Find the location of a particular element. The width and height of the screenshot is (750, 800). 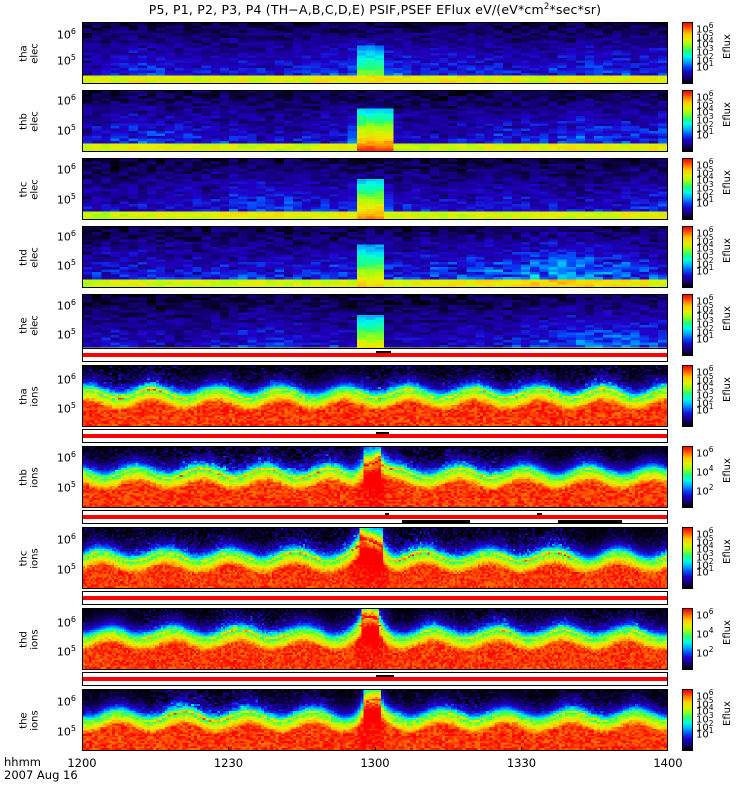

colorbar-thd-elec is located at coordinates (687, 257).